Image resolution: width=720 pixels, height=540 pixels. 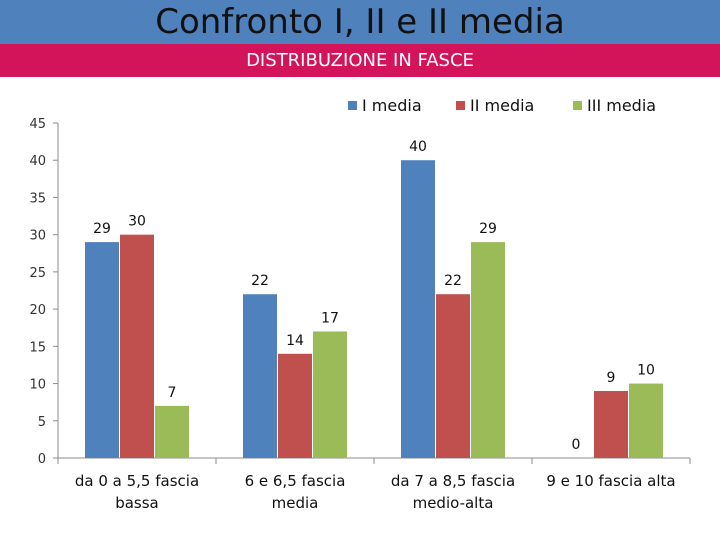 What do you see at coordinates (295, 481) in the screenshot?
I see `x-category-label: 6 e 6,5 fascia` at bounding box center [295, 481].